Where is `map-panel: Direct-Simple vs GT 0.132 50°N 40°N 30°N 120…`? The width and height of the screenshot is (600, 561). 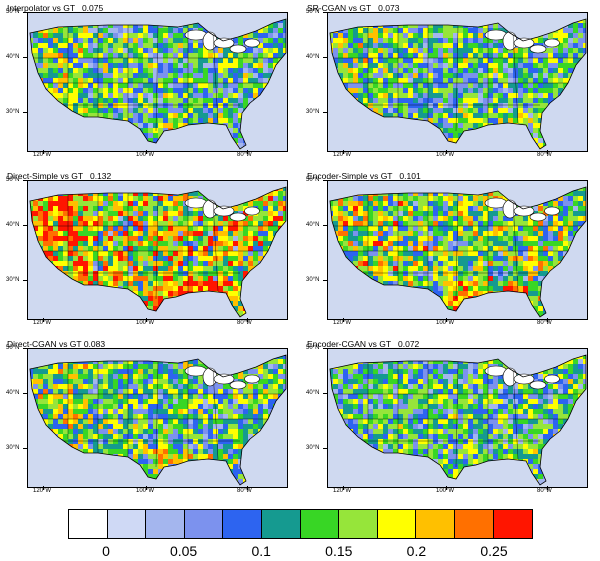
map-panel: Direct-Simple vs GT 0.132 50°N 40°N 30°N 120… is located at coordinates (150, 249).